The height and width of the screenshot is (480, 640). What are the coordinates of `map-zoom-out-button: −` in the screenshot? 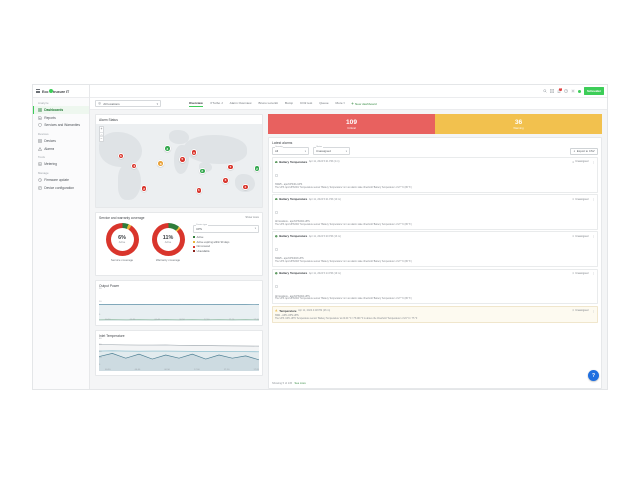 It's located at (101, 139).